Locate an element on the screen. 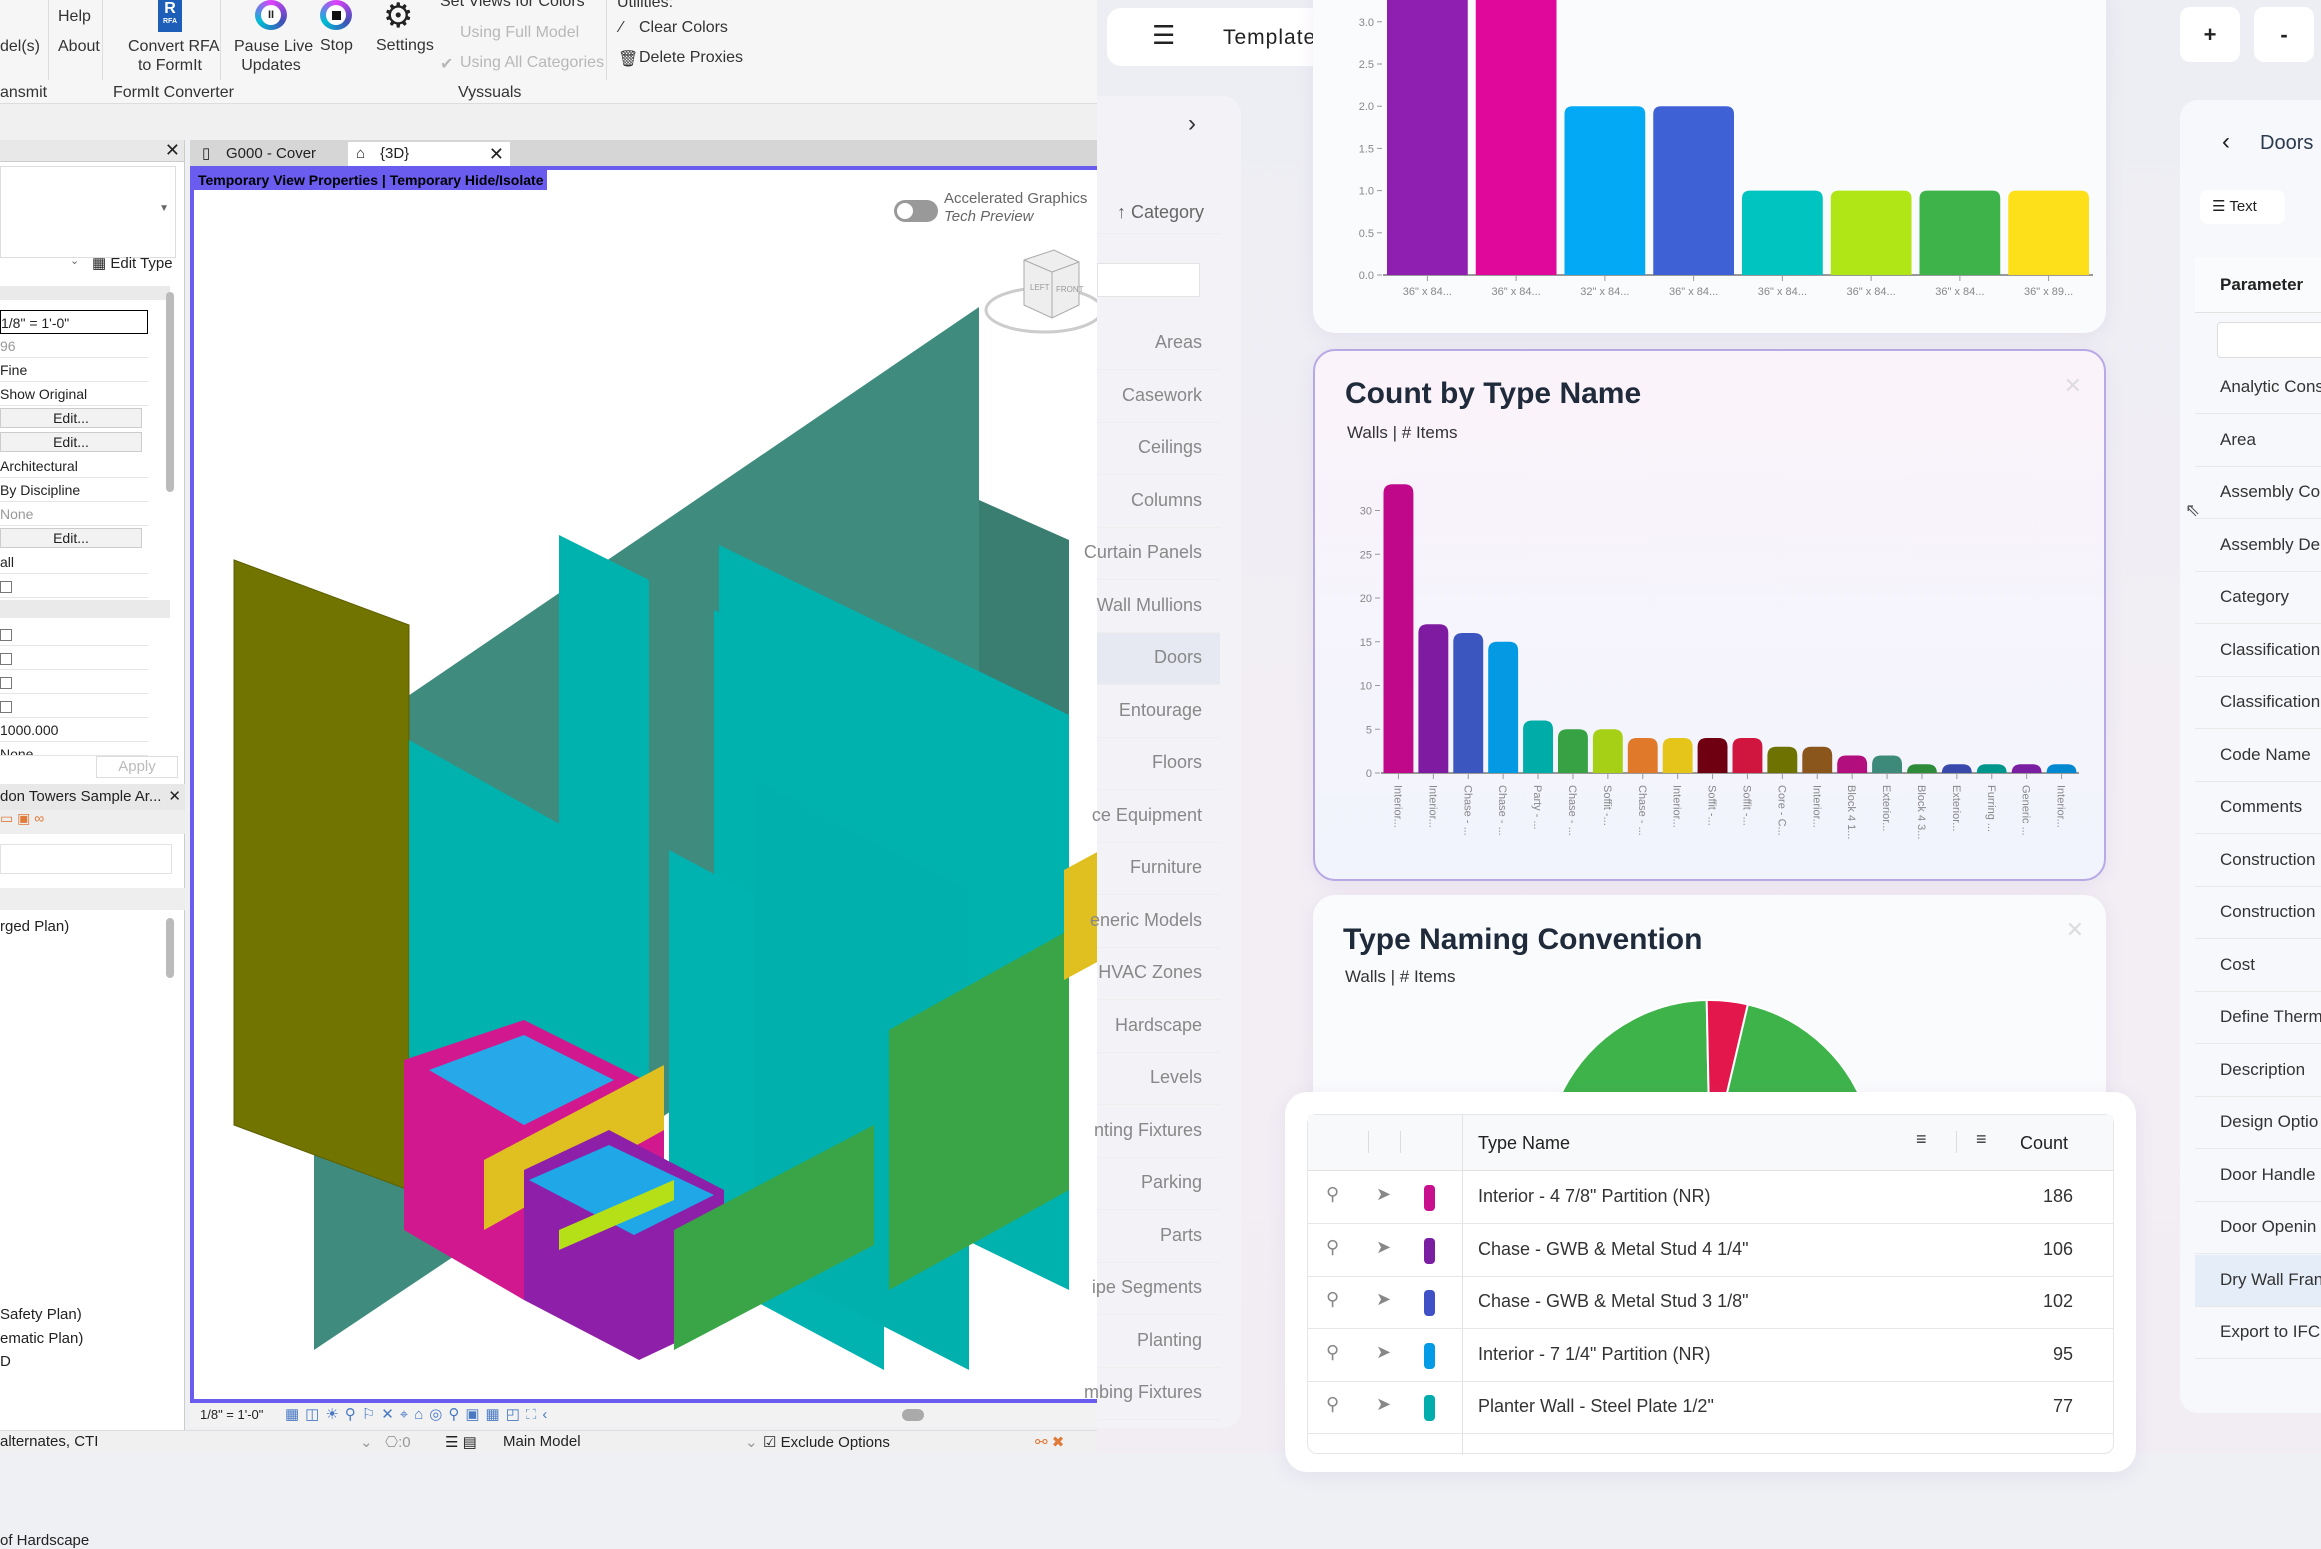 Image resolution: width=2321 pixels, height=1549 pixels. parameter-filter-input is located at coordinates (2269, 340).